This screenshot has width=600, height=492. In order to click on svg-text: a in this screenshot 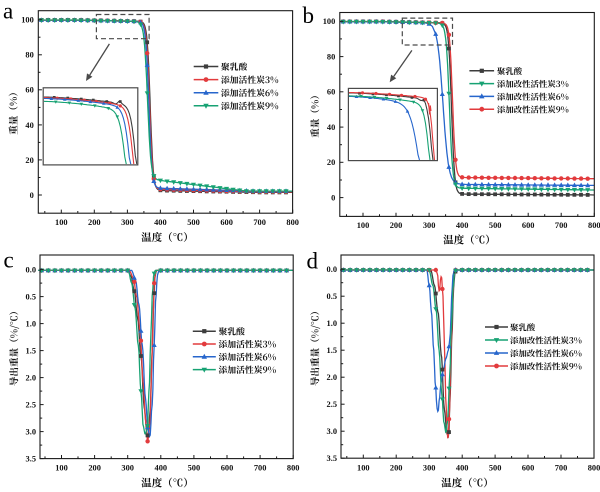, I will do `click(8, 12)`.